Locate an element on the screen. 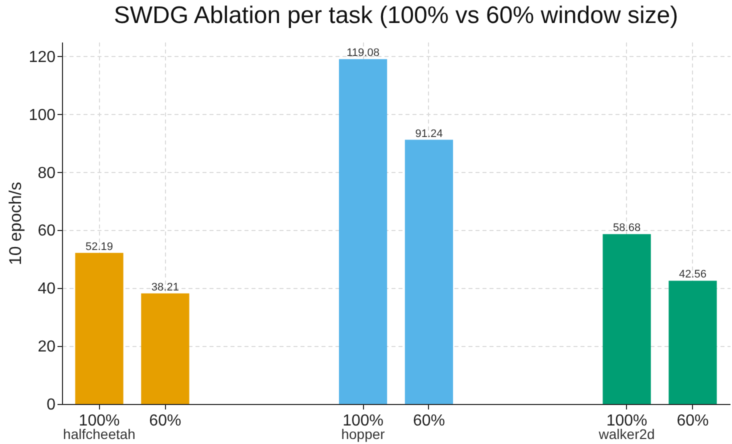  data-label: 52.19 is located at coordinates (99, 246).